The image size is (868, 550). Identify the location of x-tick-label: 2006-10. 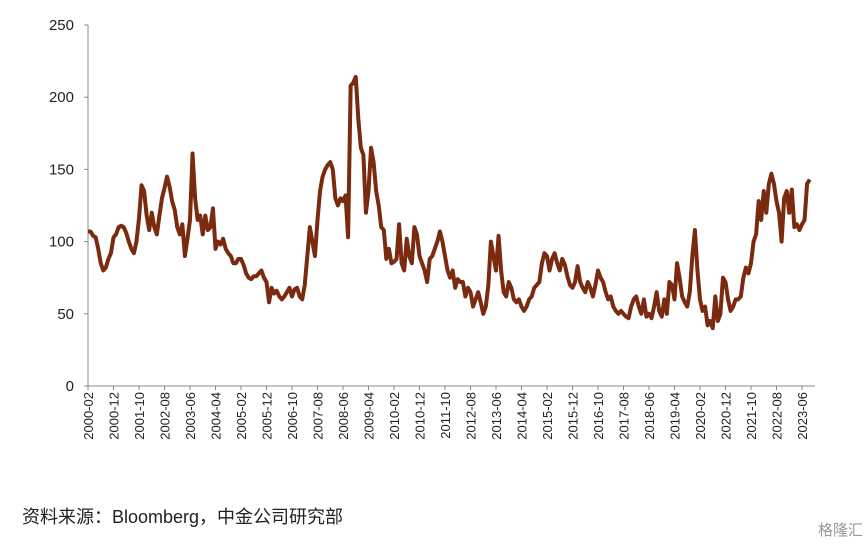
(292, 416).